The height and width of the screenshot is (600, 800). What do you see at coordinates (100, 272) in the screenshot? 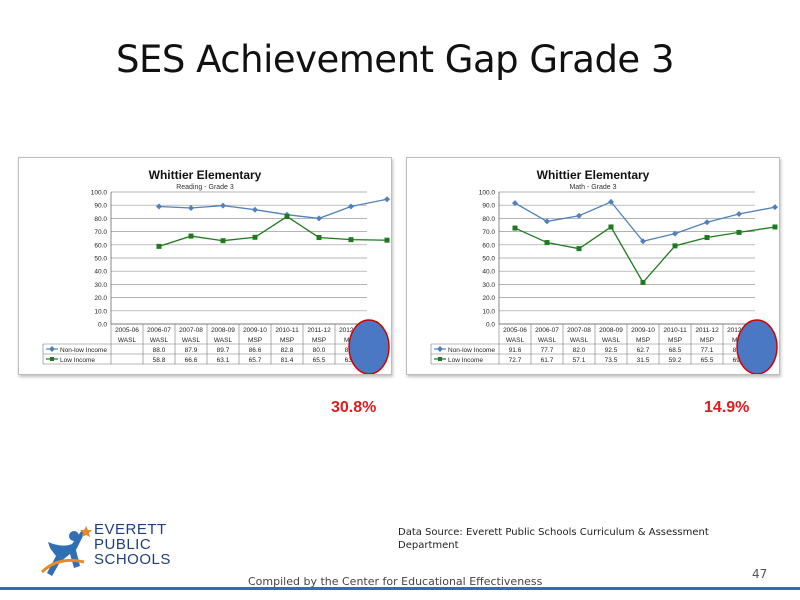
I see `reading-ytick-label: 40.0` at bounding box center [100, 272].